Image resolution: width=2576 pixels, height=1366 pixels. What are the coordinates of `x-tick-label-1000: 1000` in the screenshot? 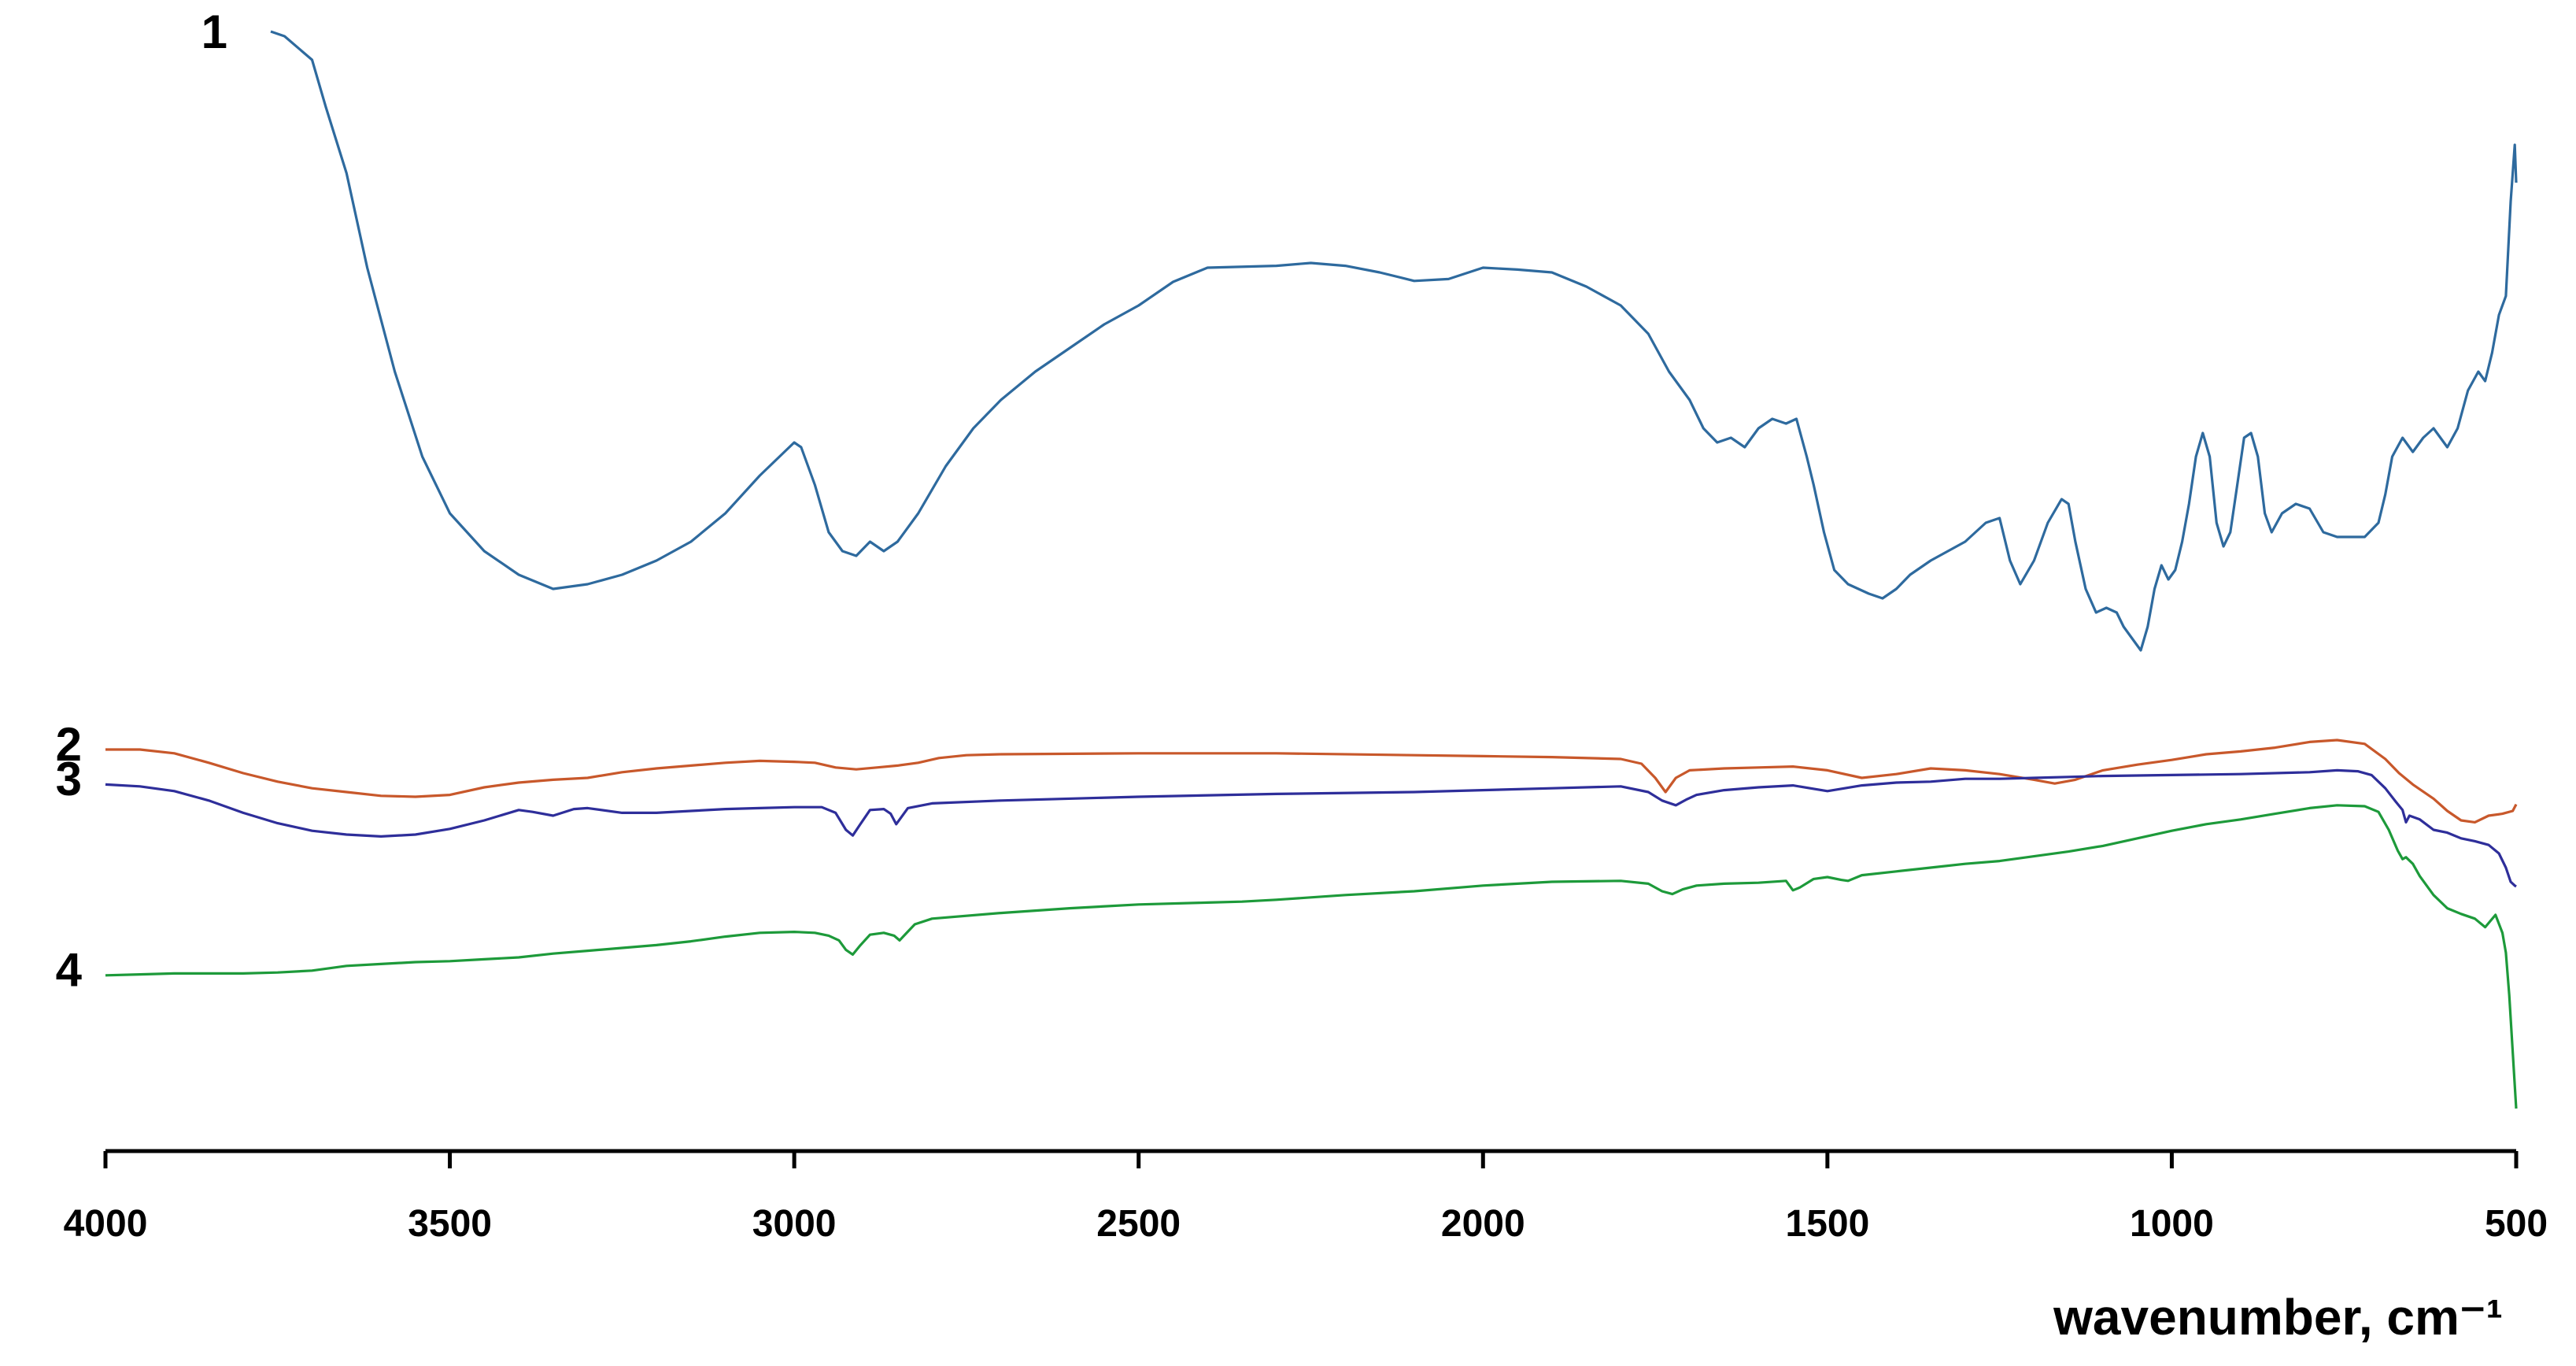 It's located at (2172, 1224).